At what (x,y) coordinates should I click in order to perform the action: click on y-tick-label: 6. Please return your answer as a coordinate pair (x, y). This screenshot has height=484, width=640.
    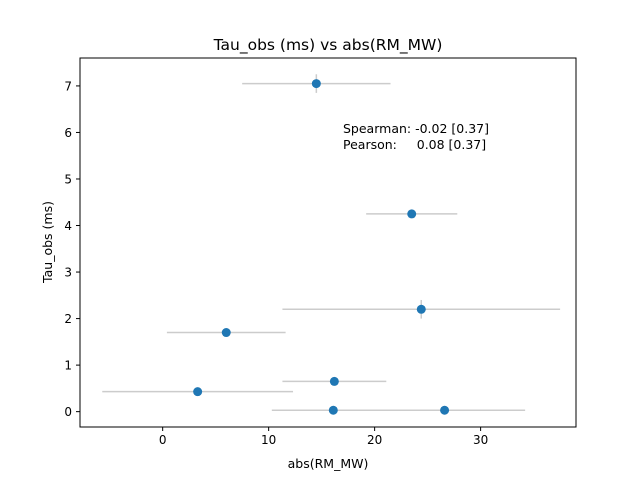
    Looking at the image, I should click on (68, 133).